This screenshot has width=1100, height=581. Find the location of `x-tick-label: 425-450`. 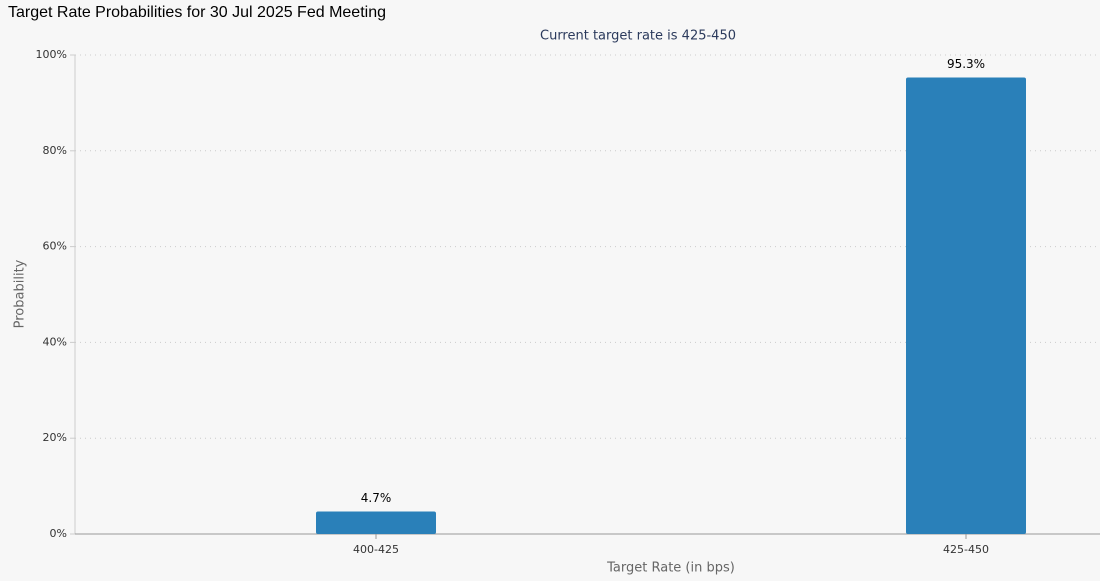

x-tick-label: 425-450 is located at coordinates (966, 549).